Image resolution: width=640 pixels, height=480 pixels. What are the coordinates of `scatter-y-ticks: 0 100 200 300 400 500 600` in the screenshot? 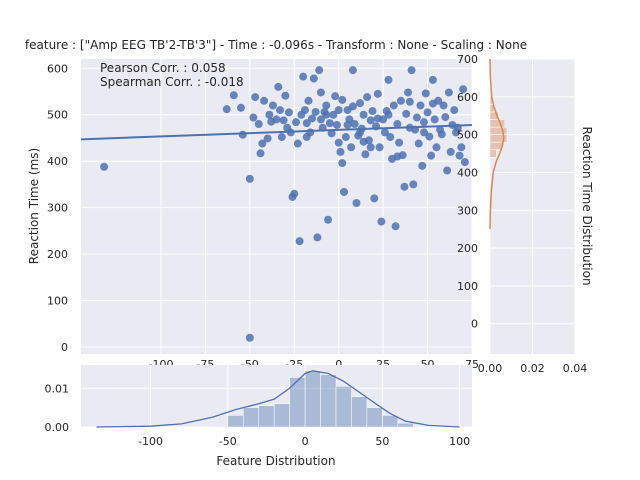 It's located at (57, 208).